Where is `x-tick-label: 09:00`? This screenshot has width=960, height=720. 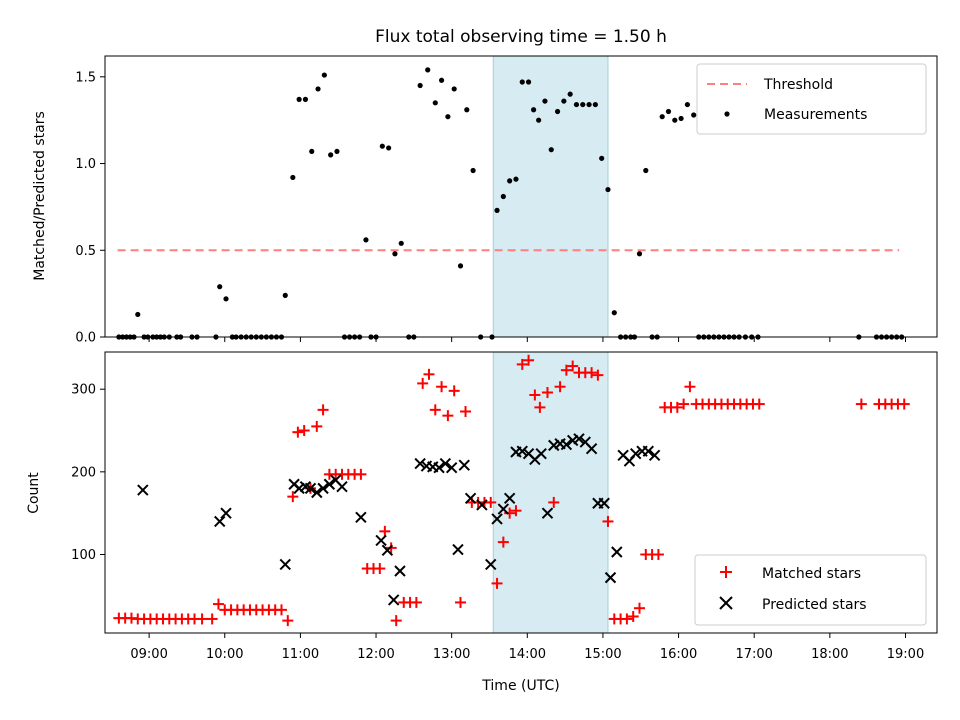 x-tick-label: 09:00 is located at coordinates (148, 654).